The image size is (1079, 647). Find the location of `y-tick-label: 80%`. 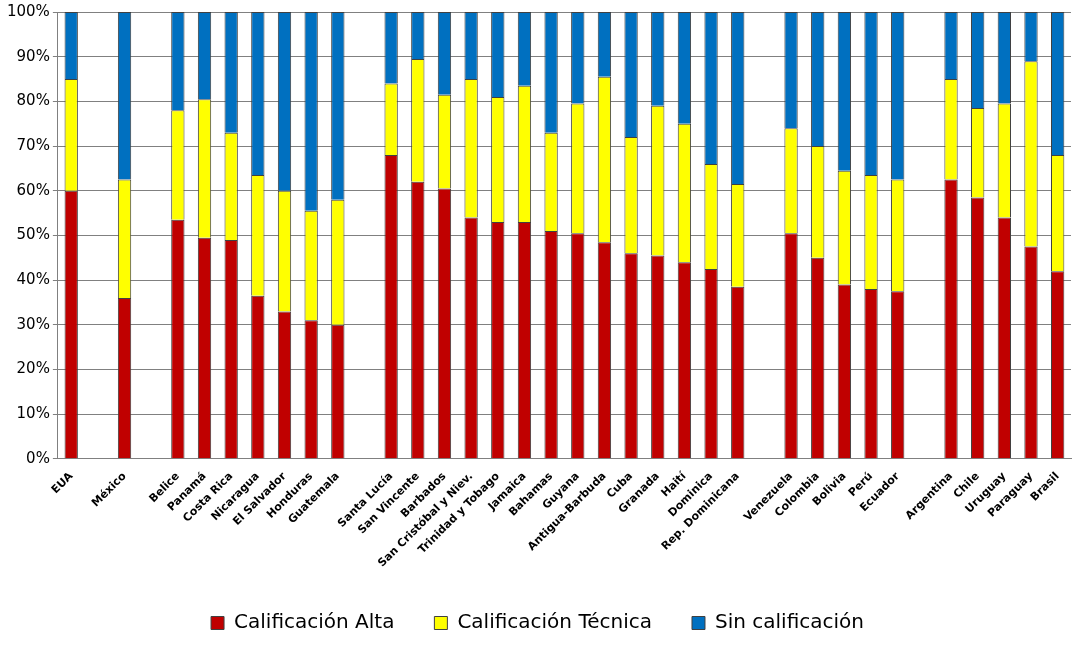

y-tick-label: 80% is located at coordinates (33, 100).